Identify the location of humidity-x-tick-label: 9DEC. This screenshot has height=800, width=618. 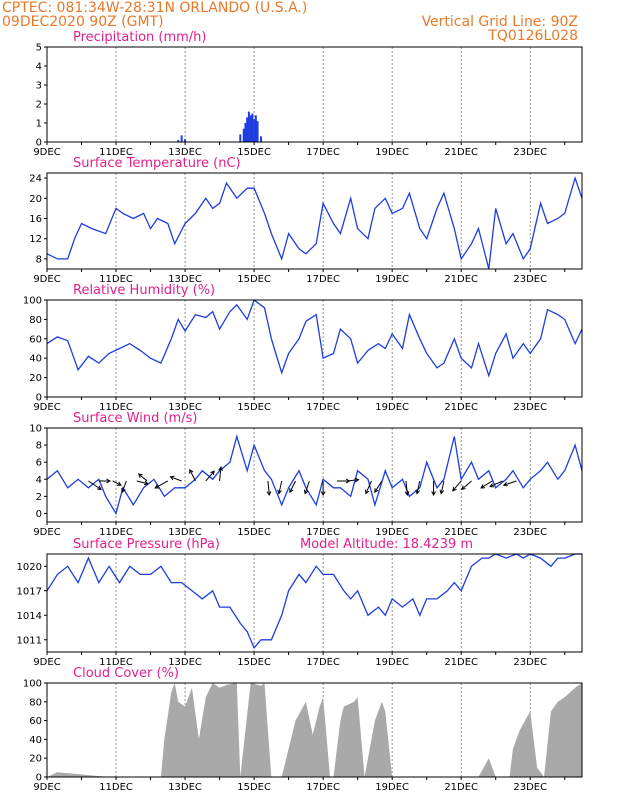
(46, 407).